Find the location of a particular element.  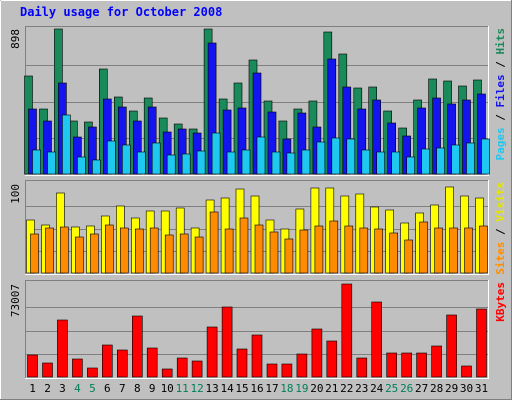

day-label-25: 25 is located at coordinates (391, 388).